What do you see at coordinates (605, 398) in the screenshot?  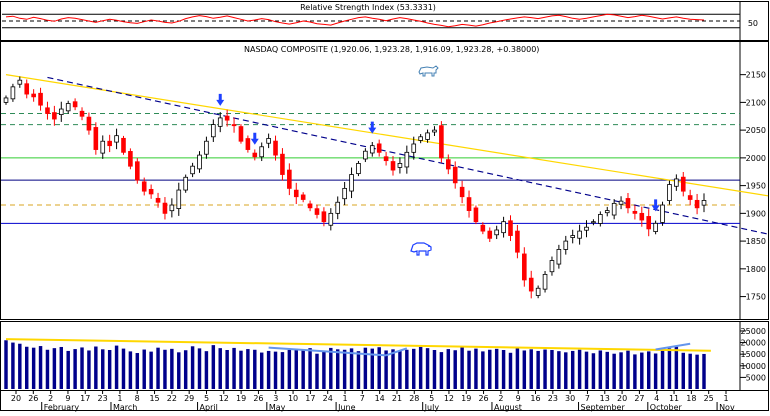 I see `date-tick-label: 13` at bounding box center [605, 398].